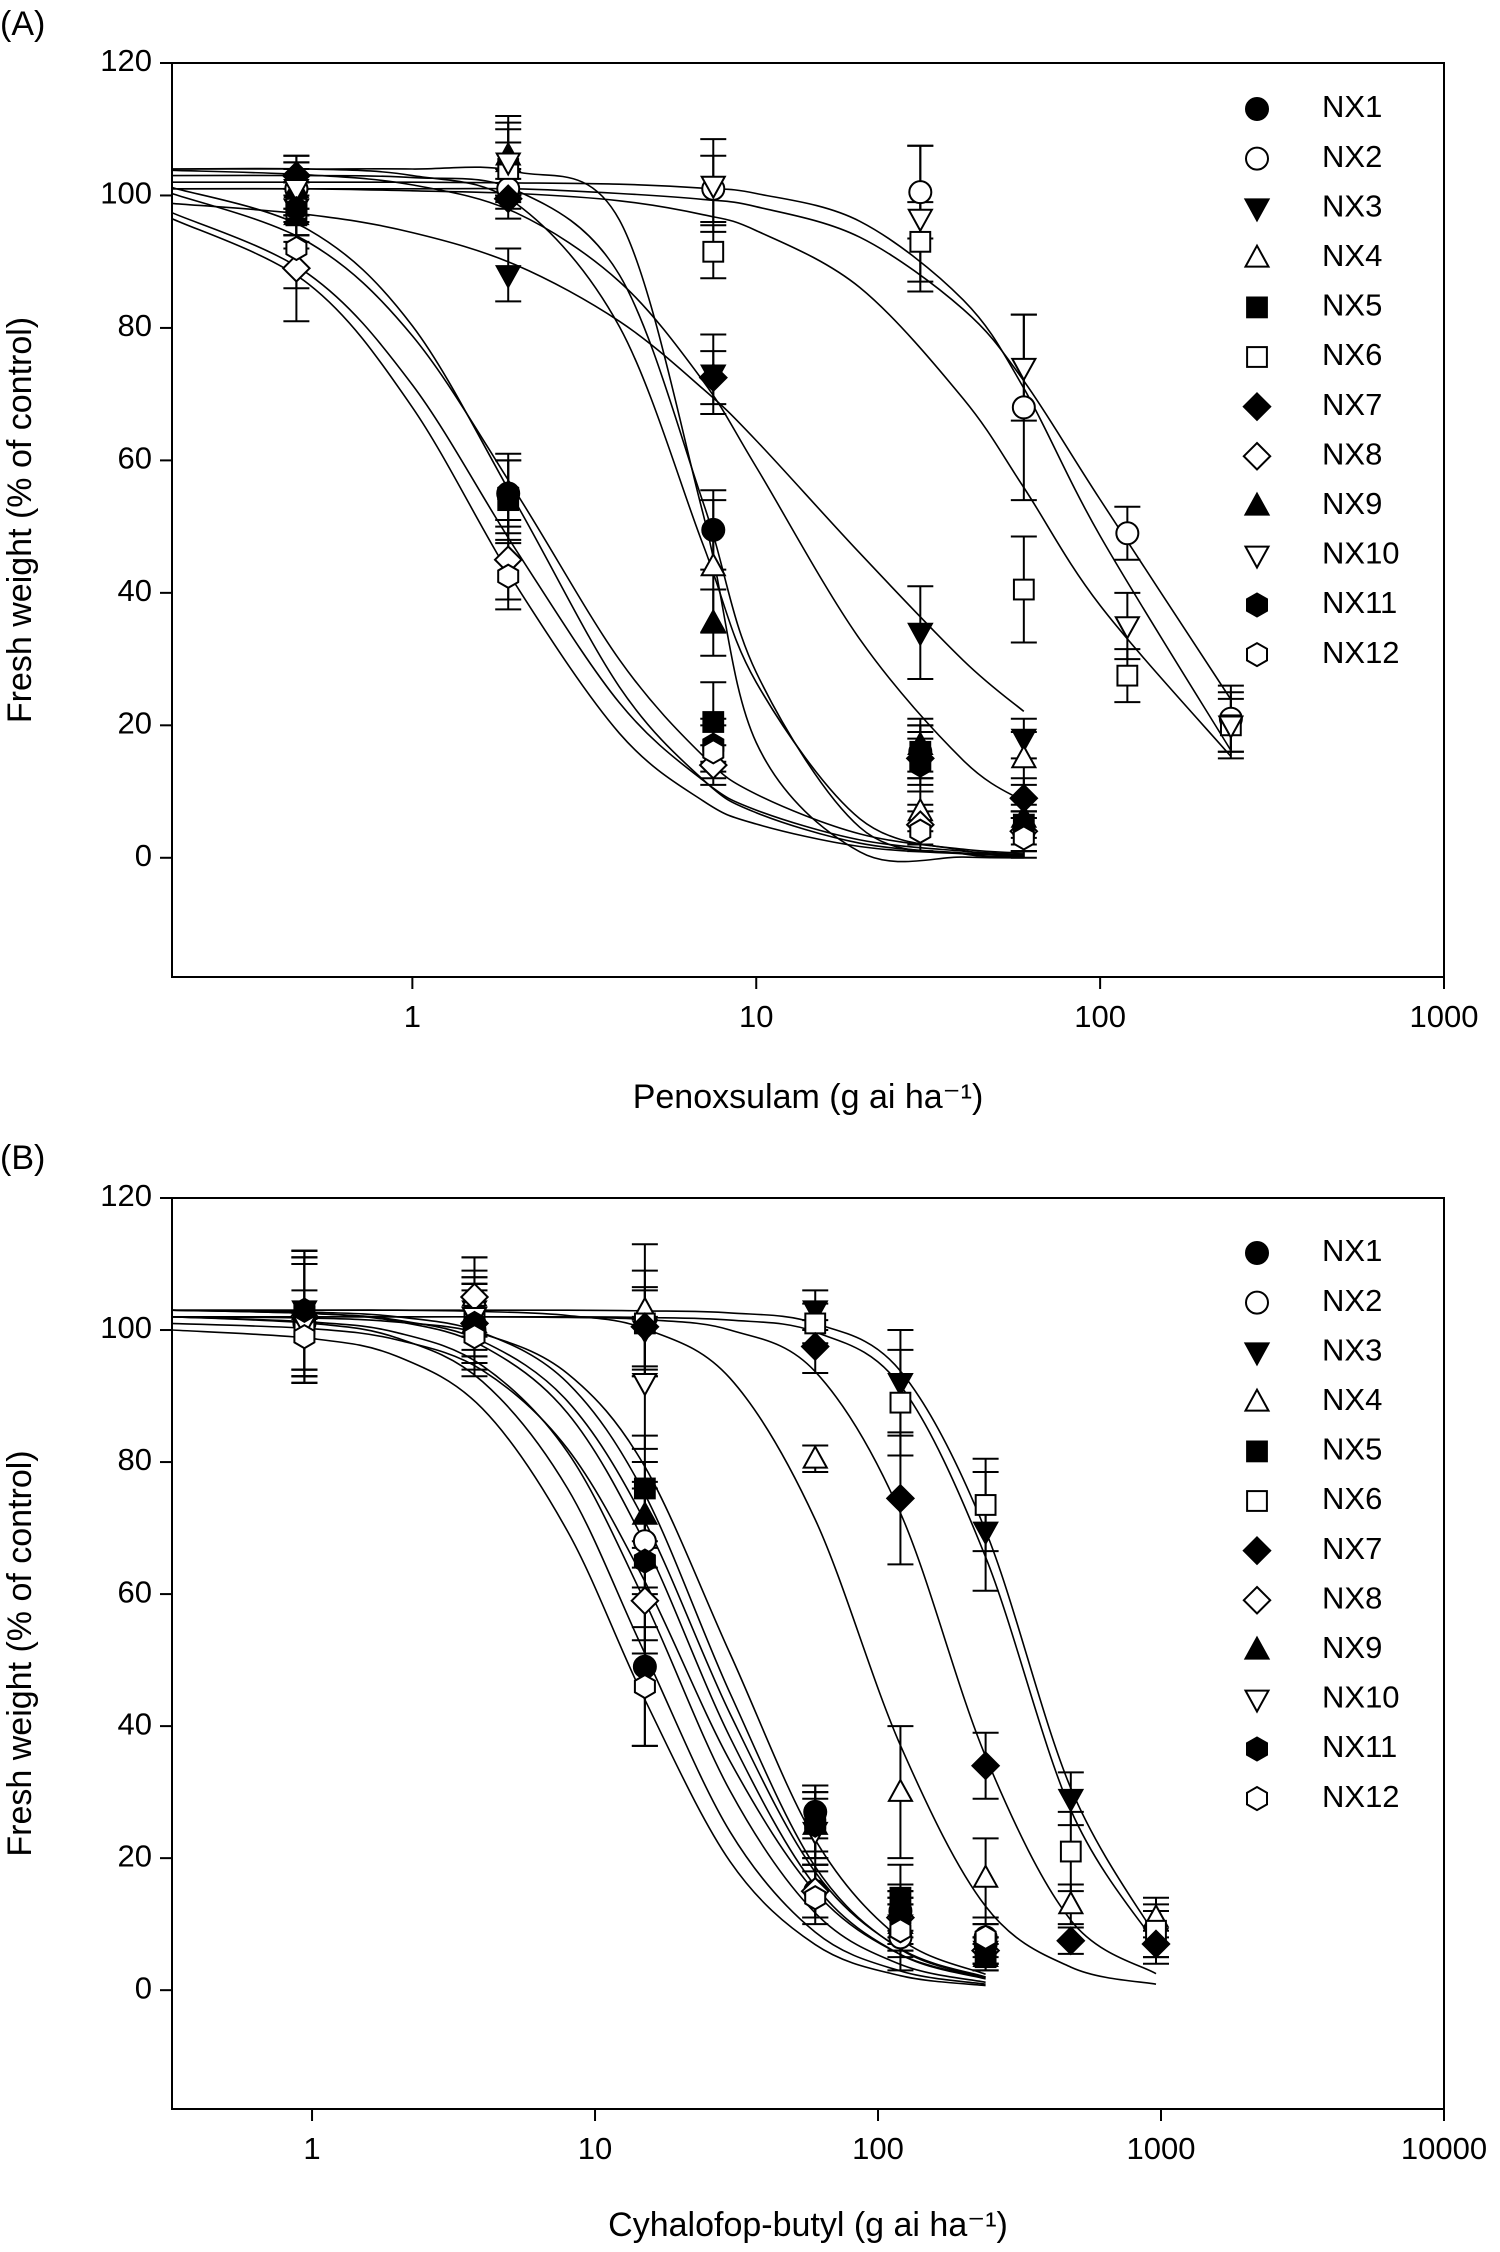  Describe the element at coordinates (1444, 1016) in the screenshot. I see `x-tick-label: 1000` at that location.